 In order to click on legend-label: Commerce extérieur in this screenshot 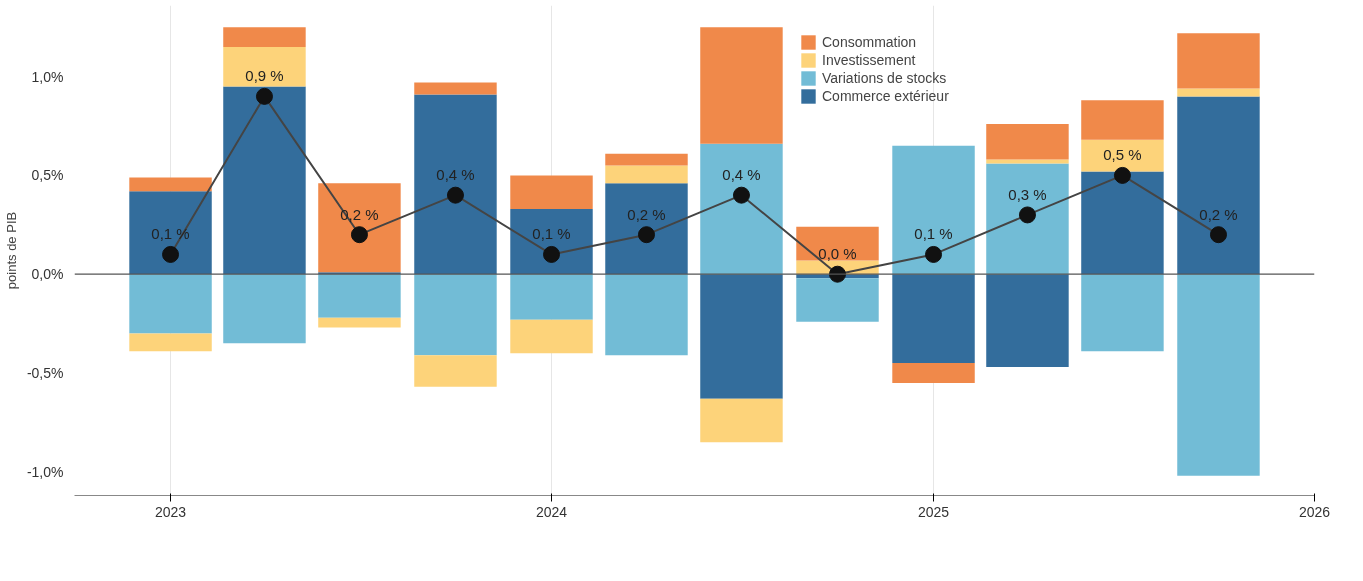, I will do `click(885, 96)`.